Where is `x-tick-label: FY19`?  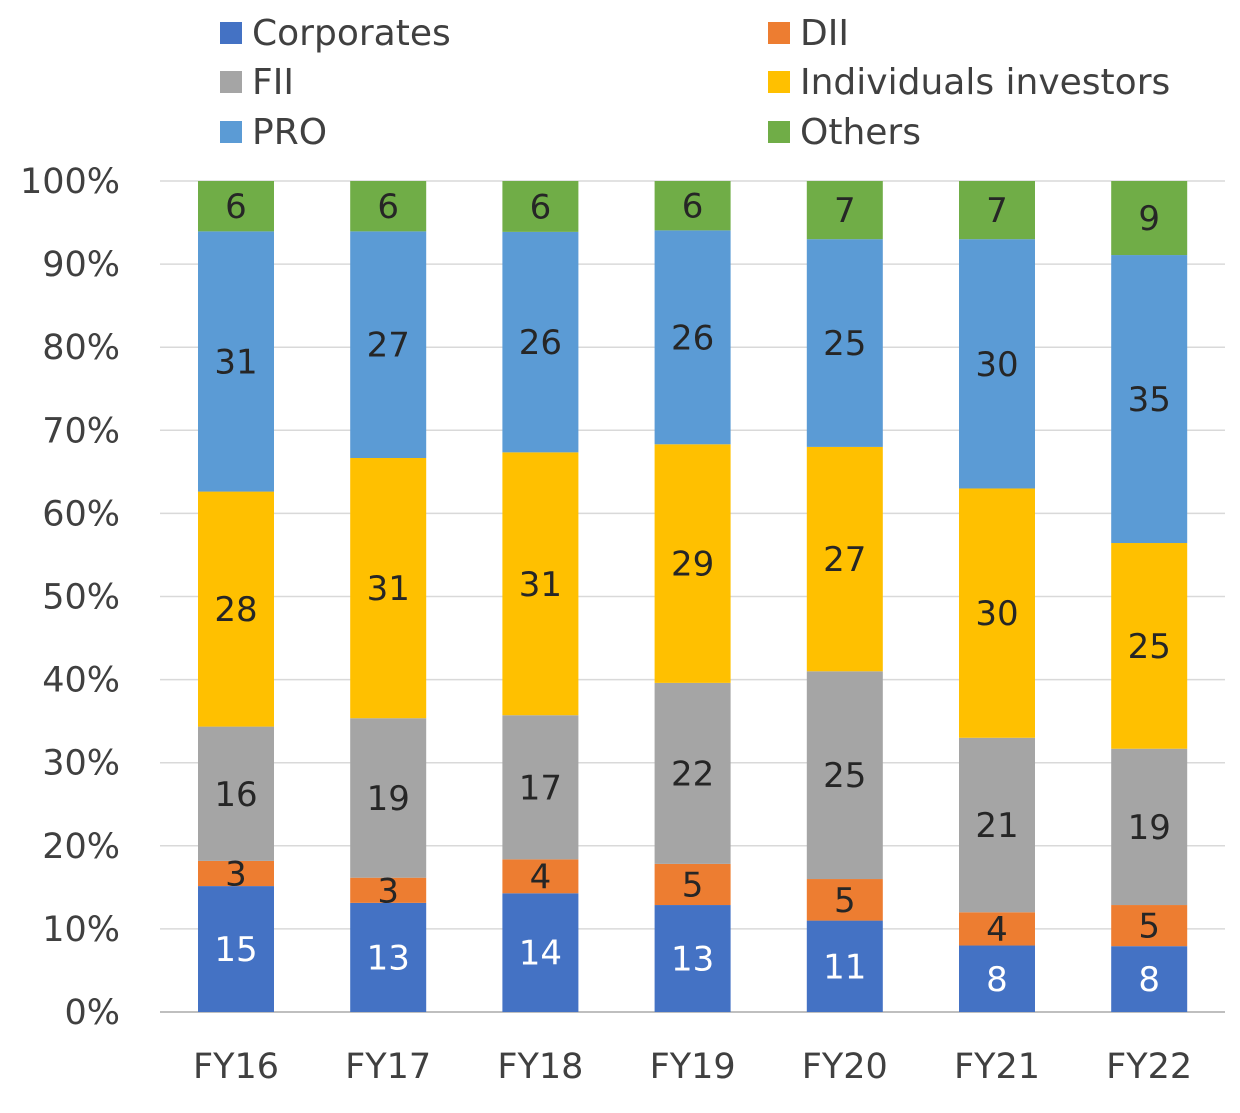
x-tick-label: FY19 is located at coordinates (693, 1067).